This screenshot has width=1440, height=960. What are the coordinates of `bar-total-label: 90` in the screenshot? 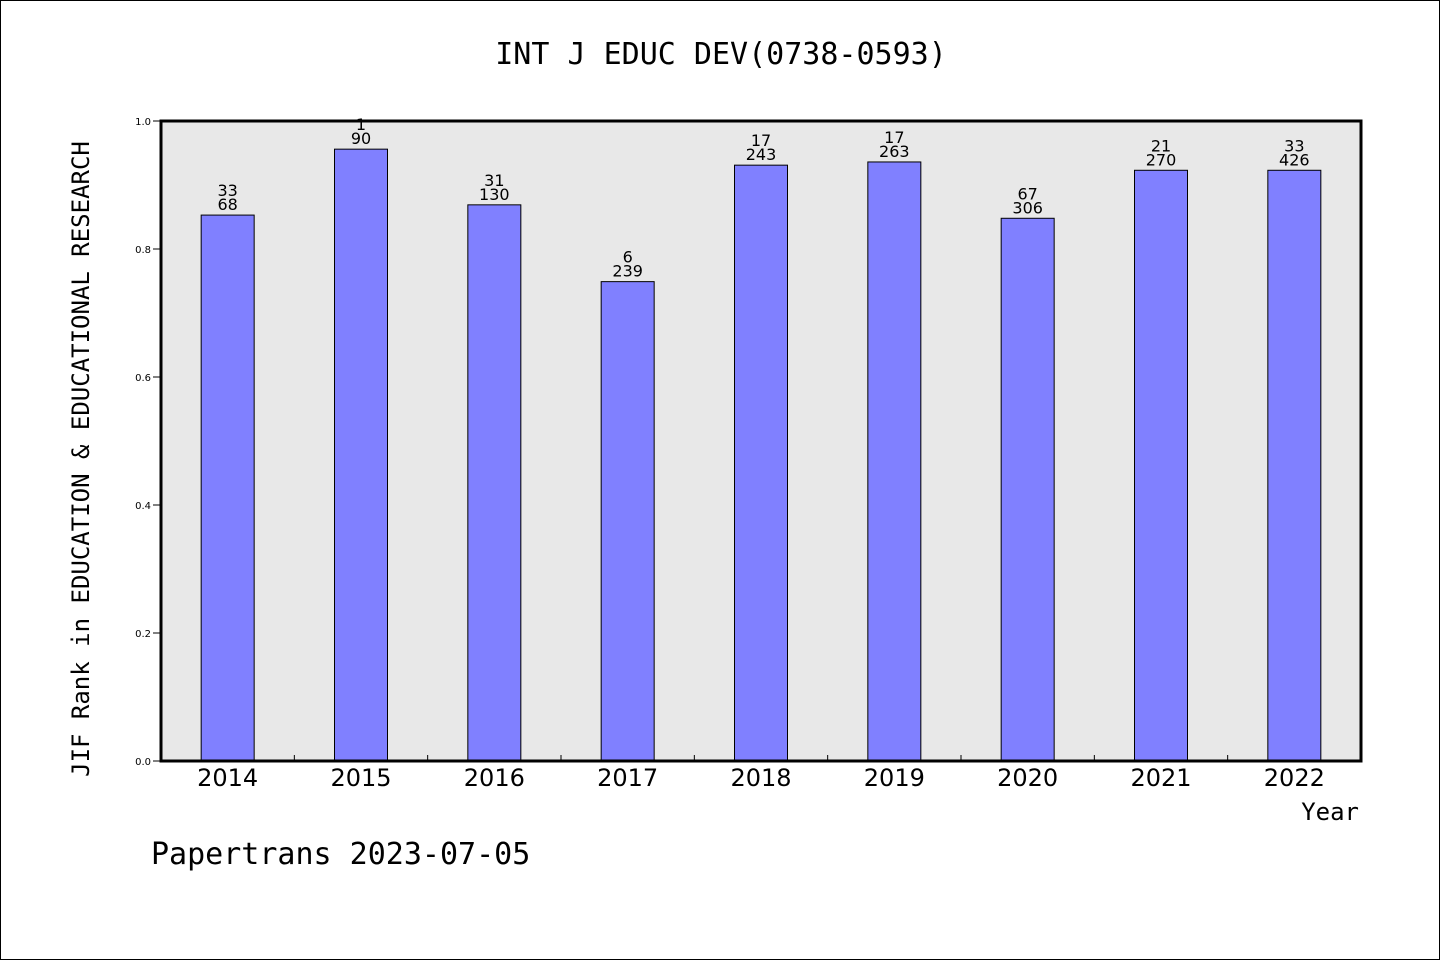 It's located at (361, 138).